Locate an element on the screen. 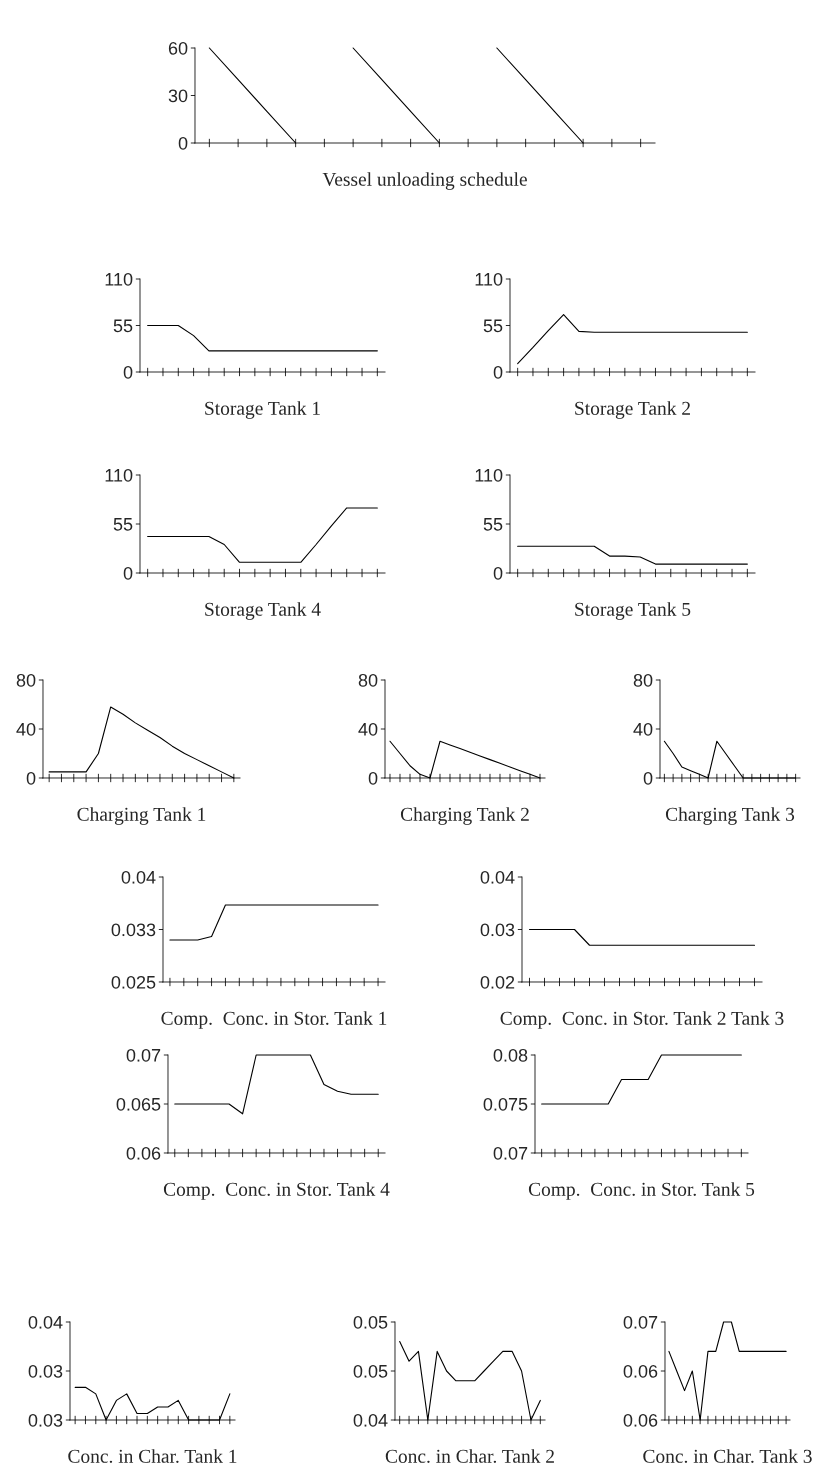 This screenshot has width=820, height=1483. x-axis-title: Conc. in Char. Tank 3 is located at coordinates (727, 1456).